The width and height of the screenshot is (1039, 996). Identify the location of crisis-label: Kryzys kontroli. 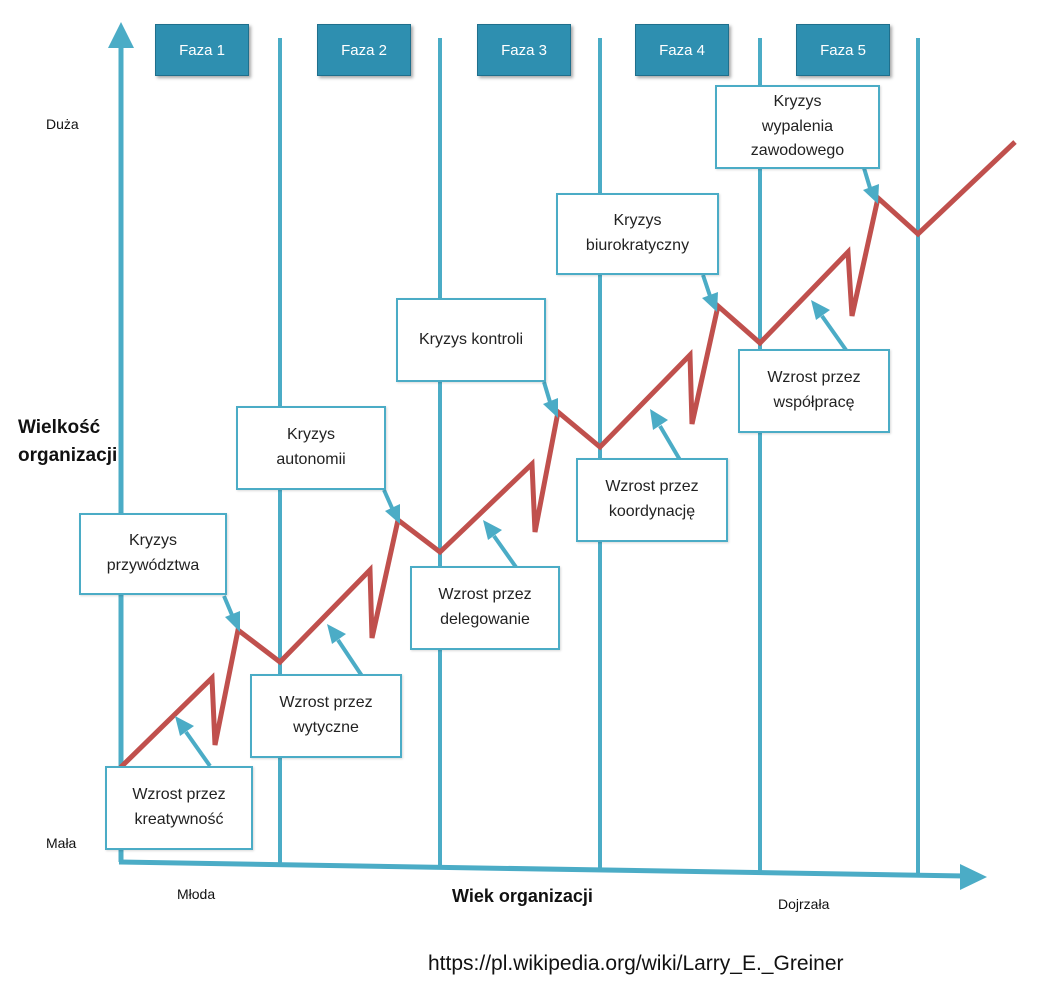
(471, 339).